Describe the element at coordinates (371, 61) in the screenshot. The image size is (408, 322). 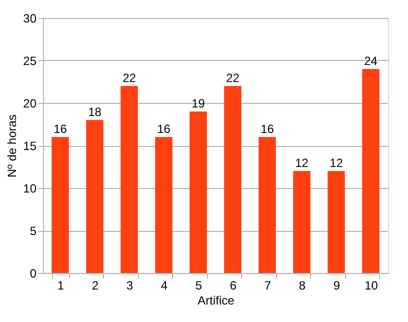
I see `data-label: 24` at that location.